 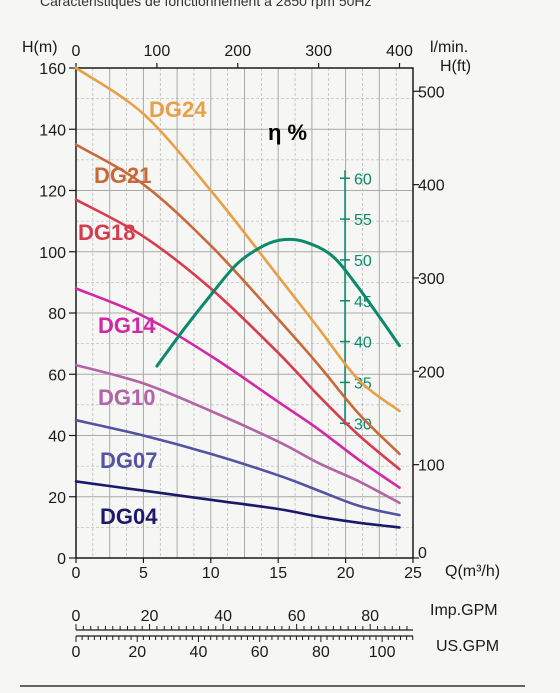 I want to click on y-right-tick-label: 100, so click(x=431, y=466).